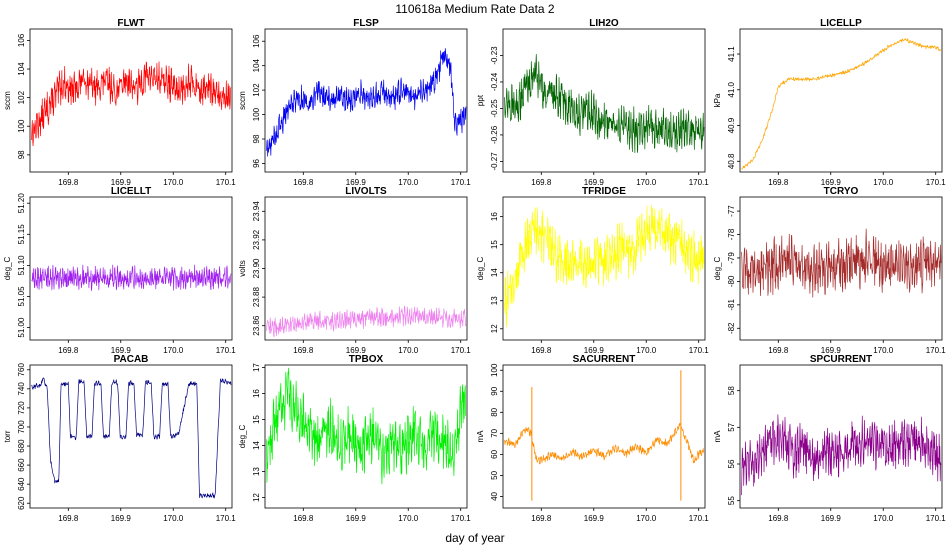 The height and width of the screenshot is (550, 950). I want to click on y-tick-label: 700, so click(21, 427).